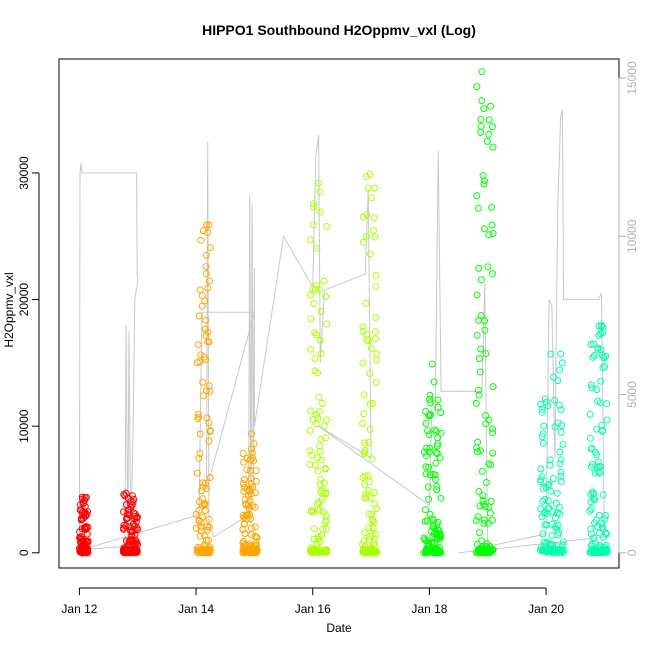 The image size is (650, 650). I want to click on right-y-tick-label: 5000, so click(632, 394).